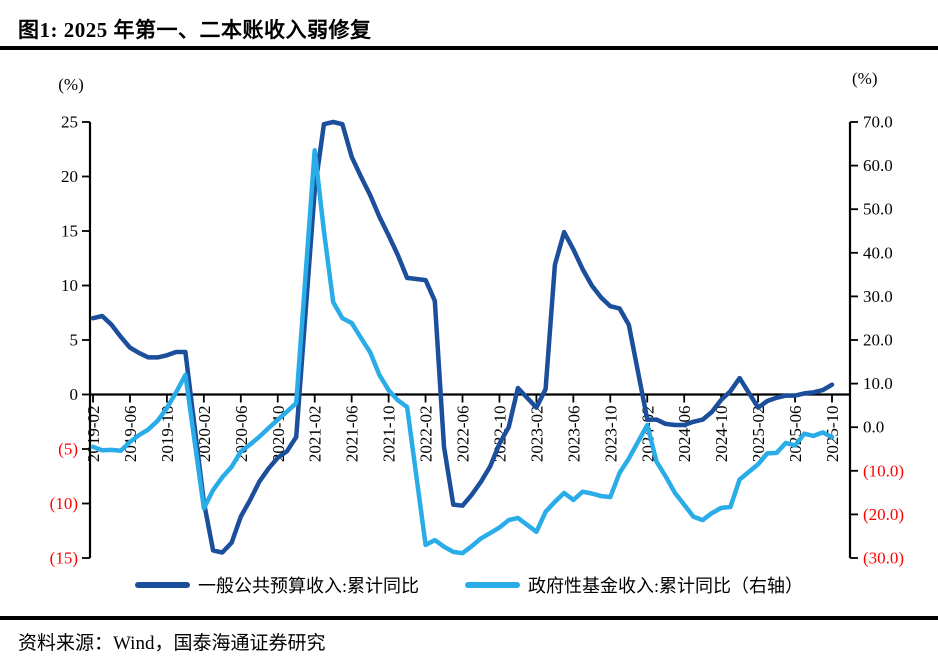  What do you see at coordinates (64, 503) in the screenshot?
I see `left-axis-tick-label: (10)` at bounding box center [64, 503].